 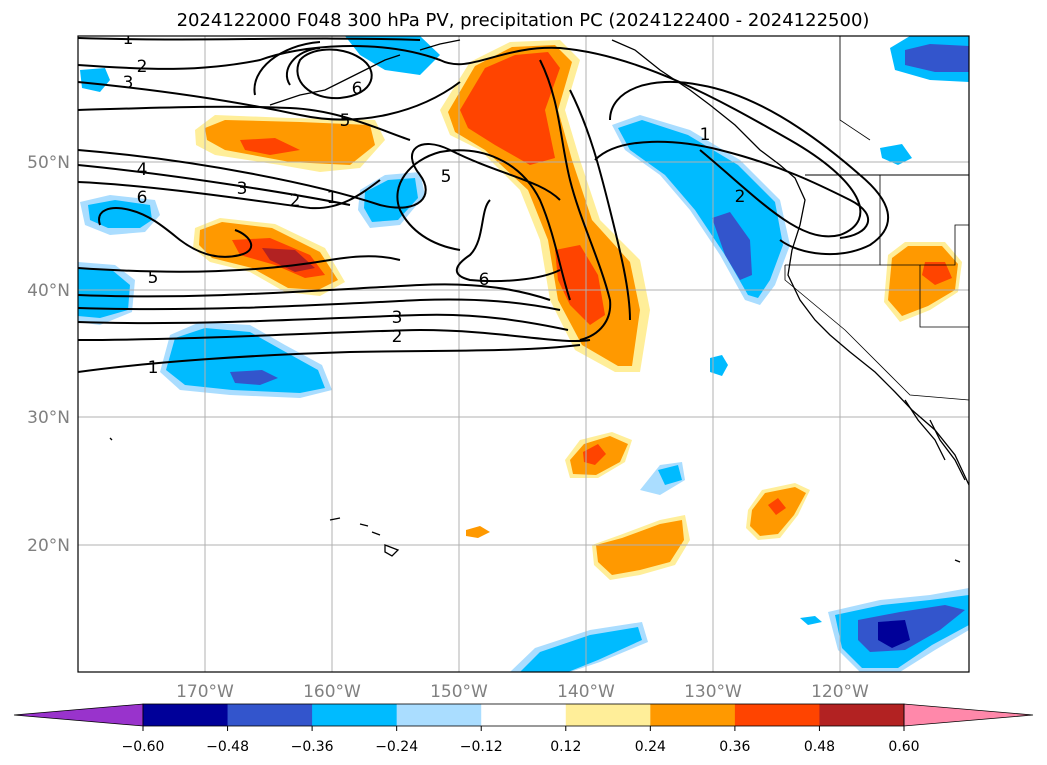 What do you see at coordinates (48, 546) in the screenshot?
I see `lat-tick-label: 20°N` at bounding box center [48, 546].